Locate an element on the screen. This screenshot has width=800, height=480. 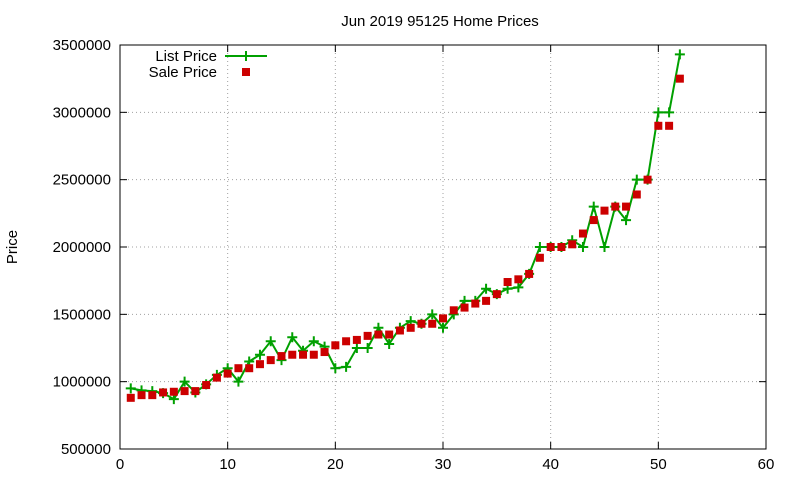
x-tick-label: 60 is located at coordinates (766, 464).